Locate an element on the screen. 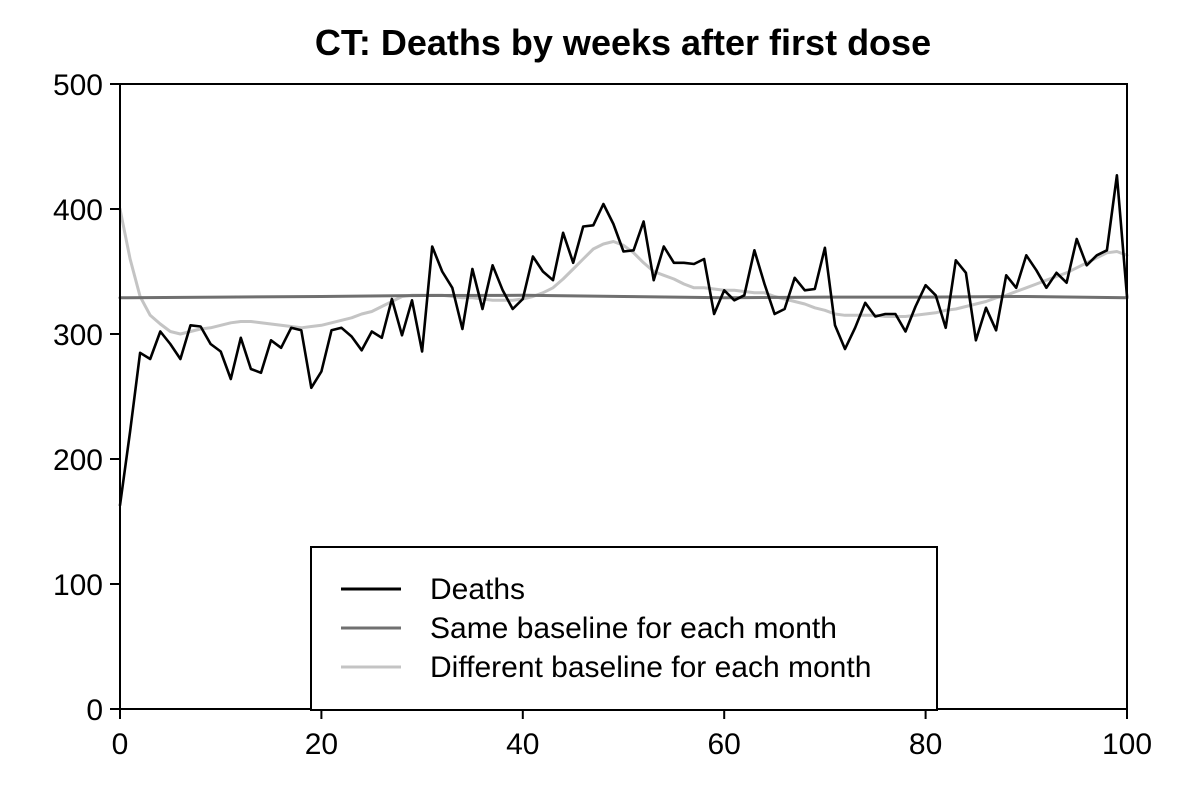 Image resolution: width=1200 pixels, height=800 pixels. x-tick-label: 60 is located at coordinates (724, 744).